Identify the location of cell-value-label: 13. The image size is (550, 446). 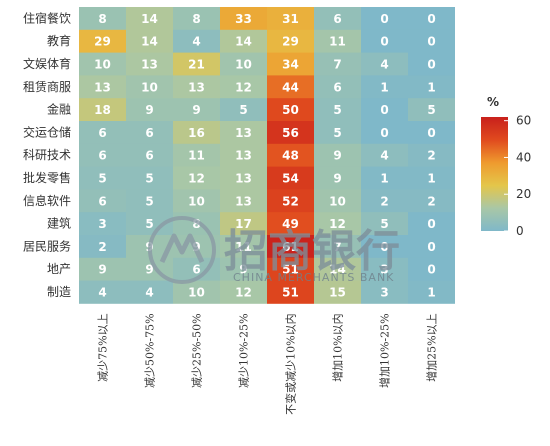
(243, 133).